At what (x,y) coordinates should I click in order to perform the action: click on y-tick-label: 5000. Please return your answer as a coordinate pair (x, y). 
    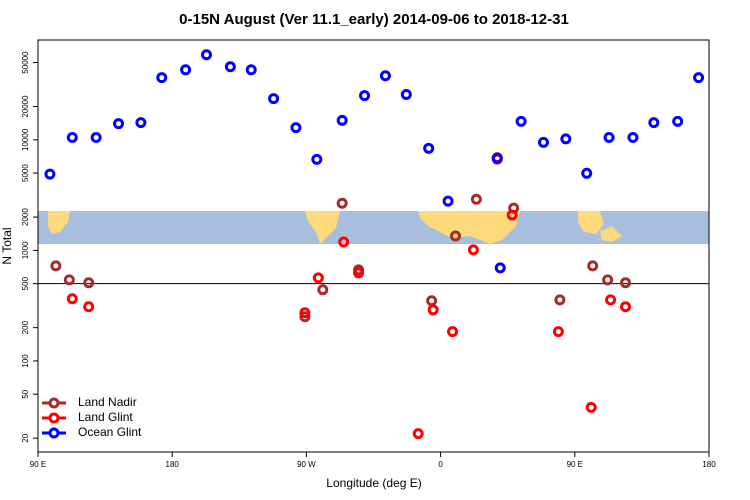
    Looking at the image, I should click on (25, 173).